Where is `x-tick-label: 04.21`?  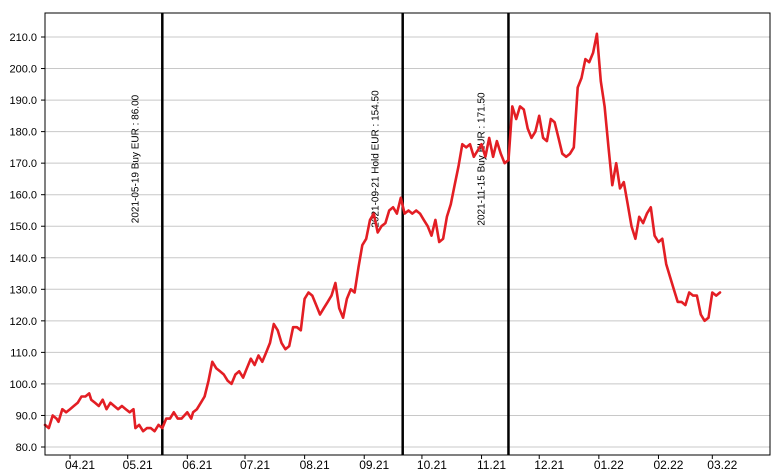
x-tick-label: 04.21 is located at coordinates (80, 465).